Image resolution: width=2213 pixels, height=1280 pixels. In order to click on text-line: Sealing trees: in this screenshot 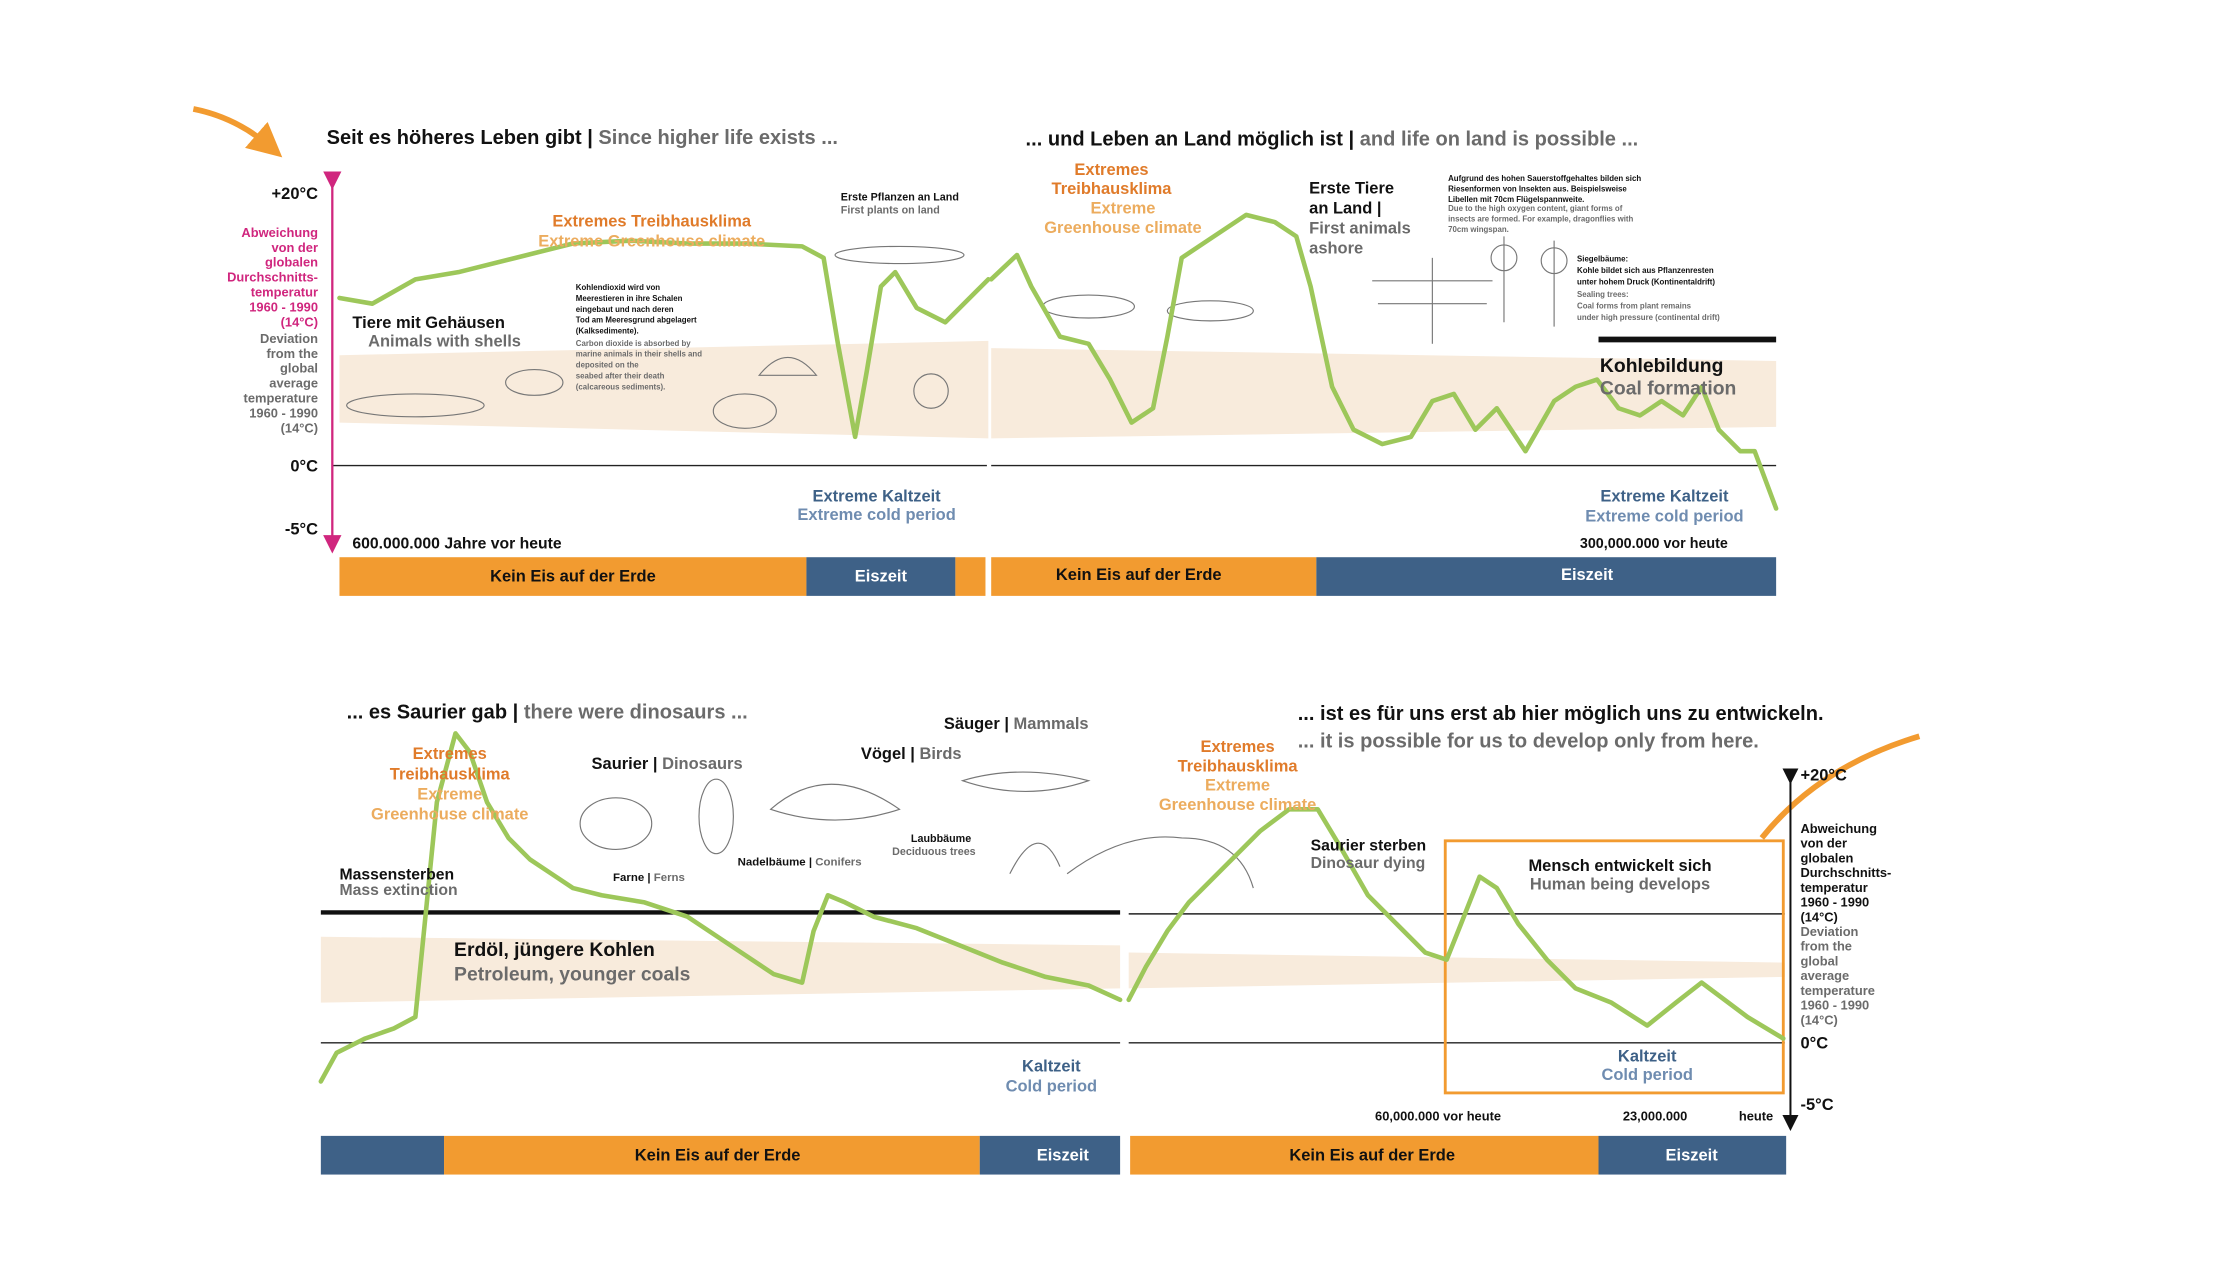, I will do `click(1603, 294)`.